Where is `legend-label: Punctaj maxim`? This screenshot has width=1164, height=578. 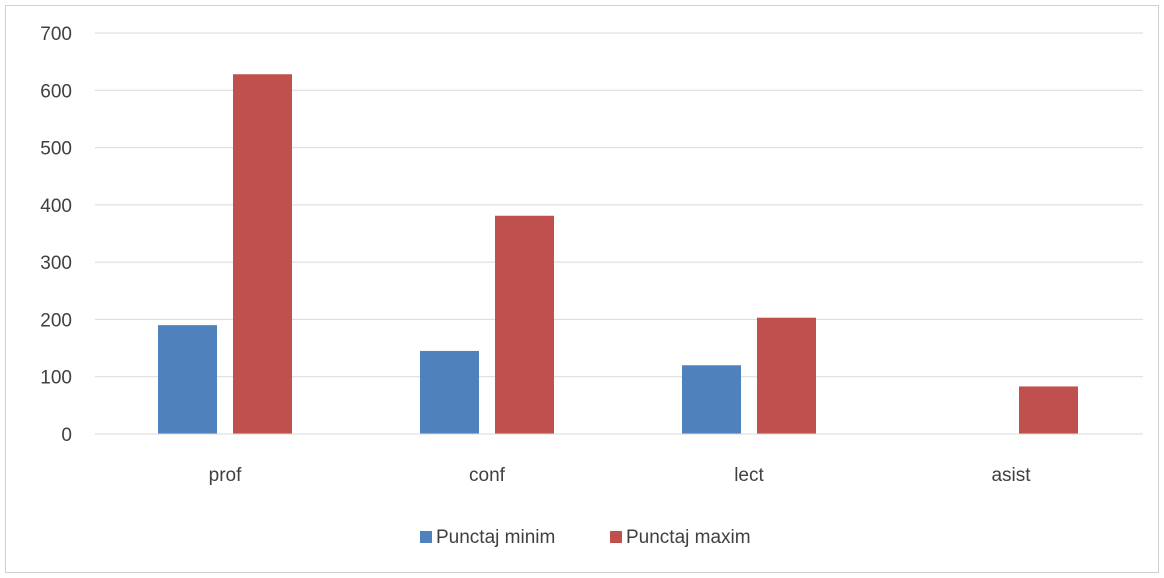 legend-label: Punctaj maxim is located at coordinates (688, 537).